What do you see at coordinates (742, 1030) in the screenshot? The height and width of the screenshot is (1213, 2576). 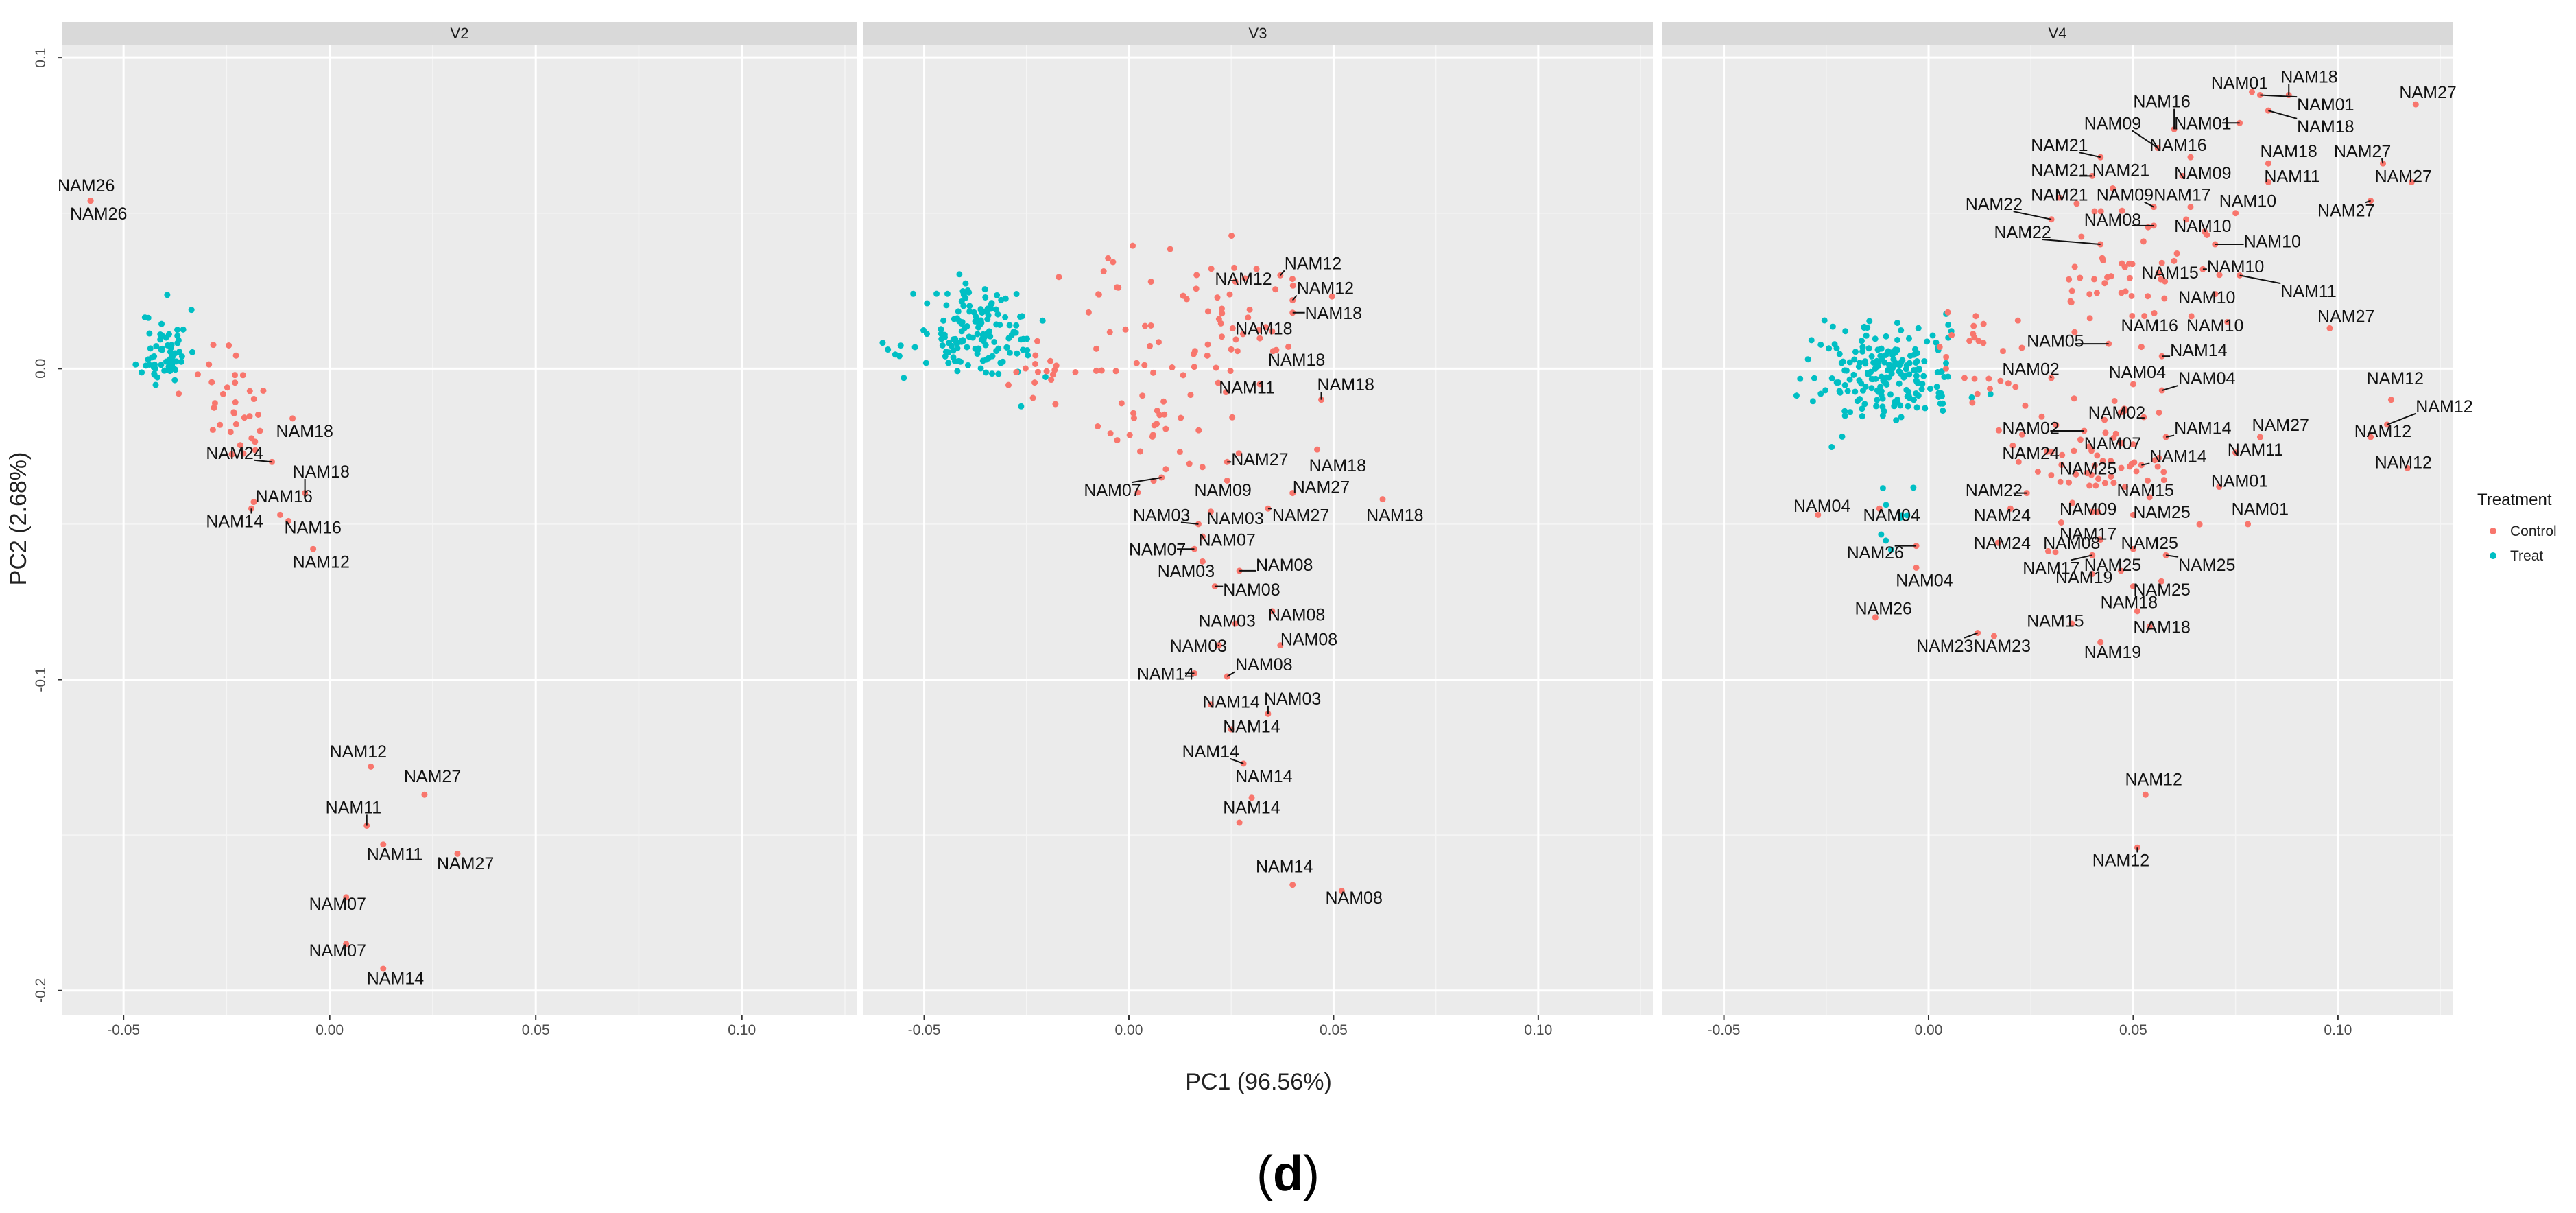 I see `x-tick-label: 0.10` at bounding box center [742, 1030].